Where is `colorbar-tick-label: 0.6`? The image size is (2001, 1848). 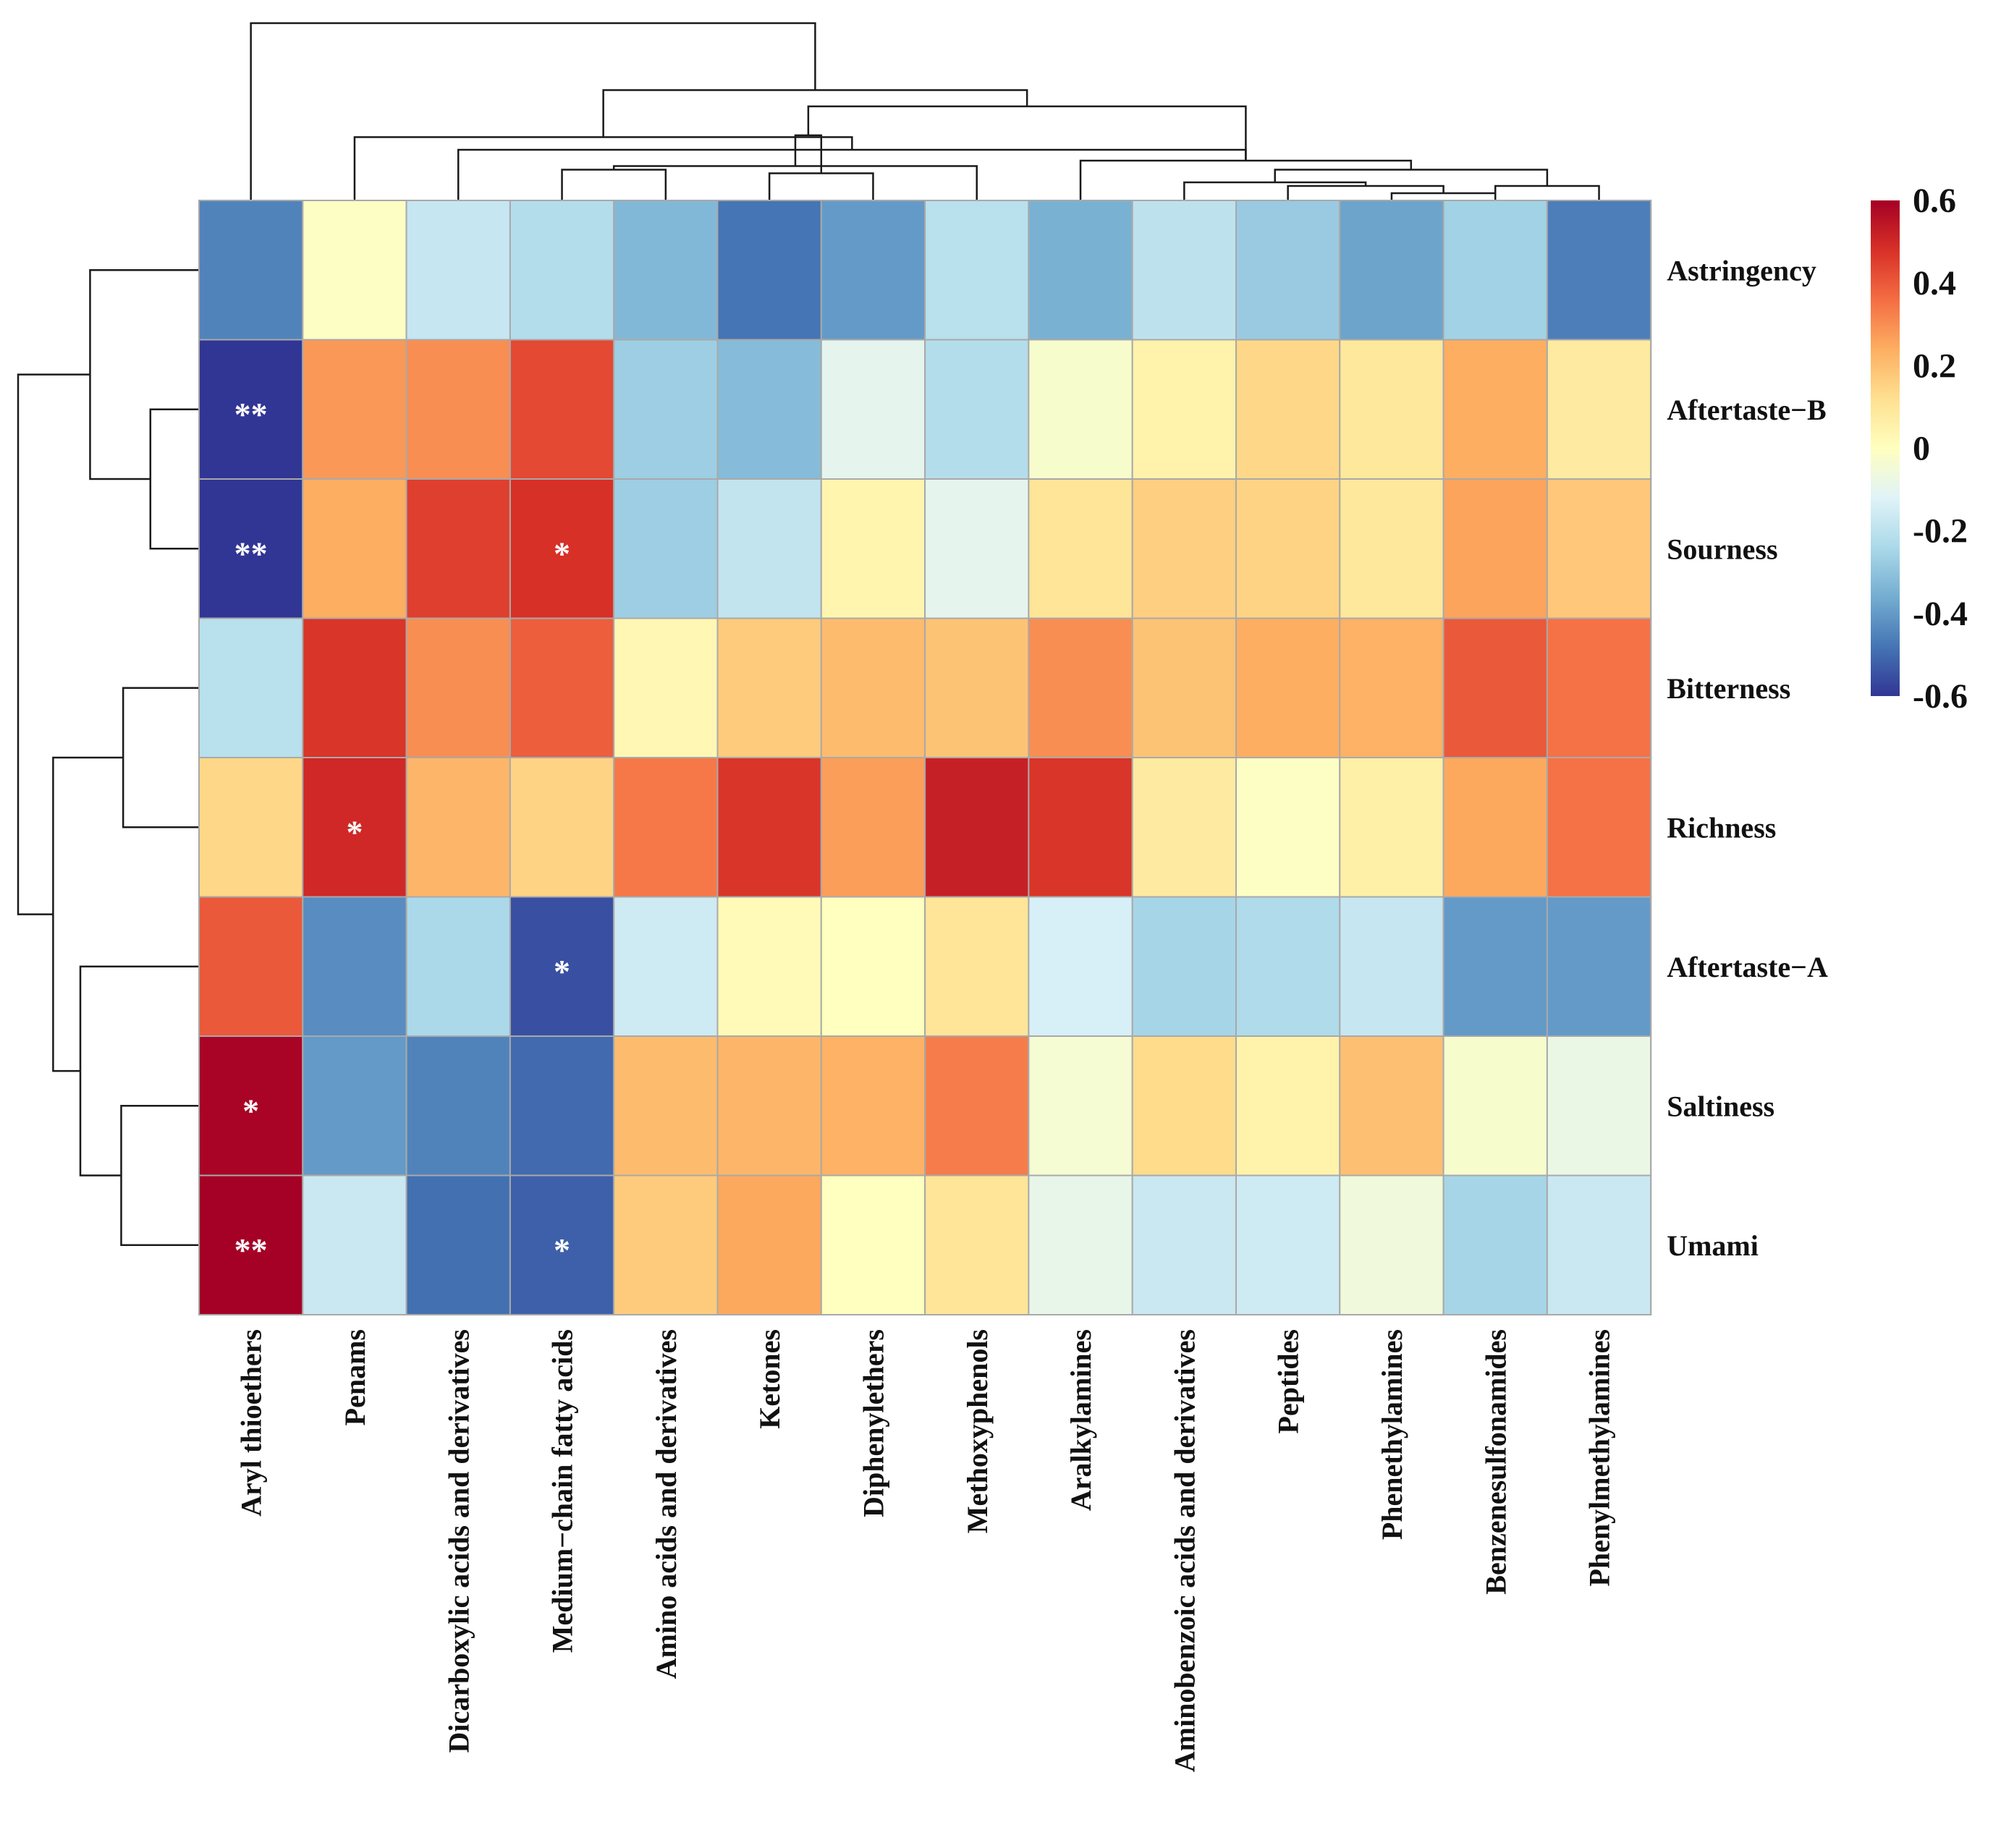
colorbar-tick-label: 0.6 is located at coordinates (1935, 201).